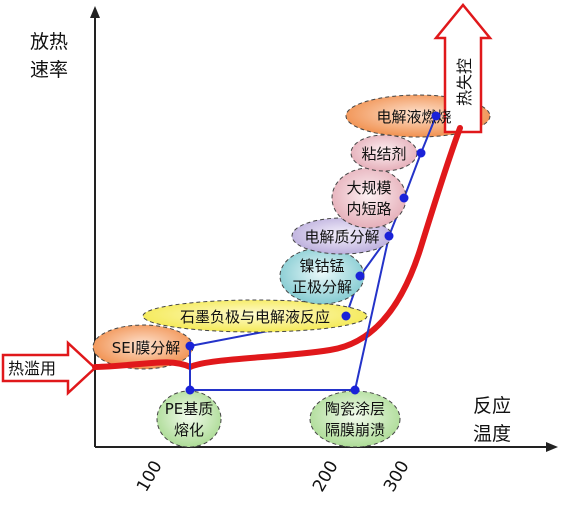 The width and height of the screenshot is (565, 513). What do you see at coordinates (49, 70) in the screenshot?
I see `y-axis-label-line2: 速率` at bounding box center [49, 70].